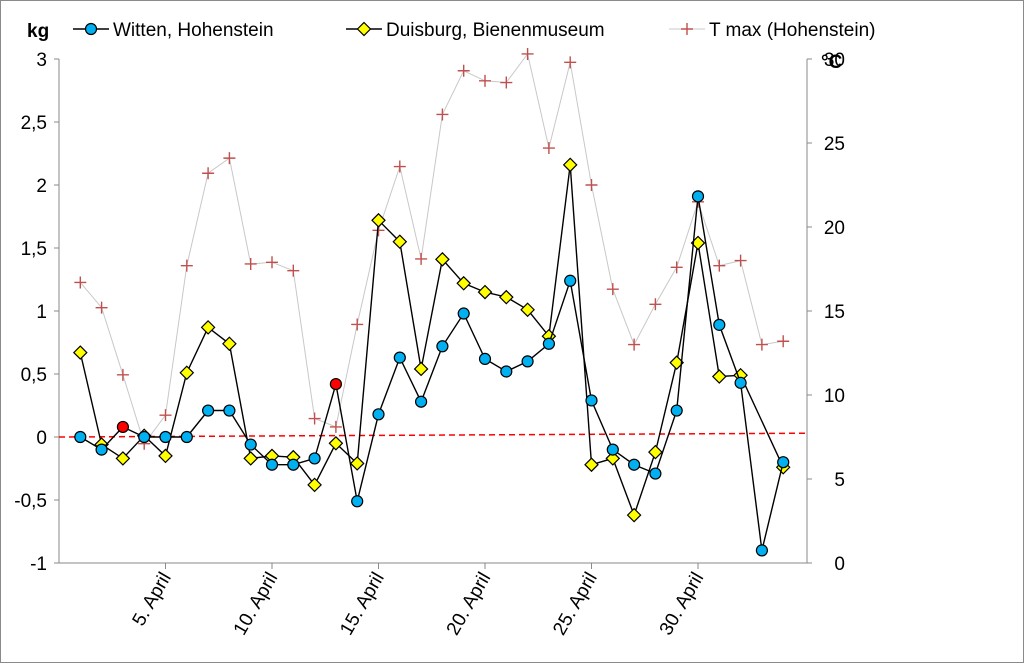 The height and width of the screenshot is (667, 1024). I want to click on highlighted-points, so click(229, 405).